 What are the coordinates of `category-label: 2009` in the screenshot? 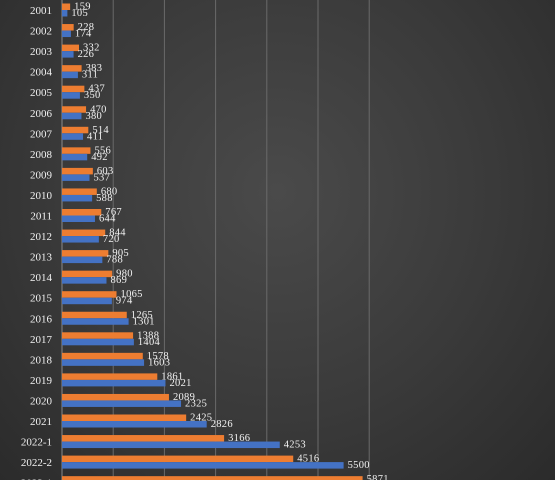 It's located at (41, 175).